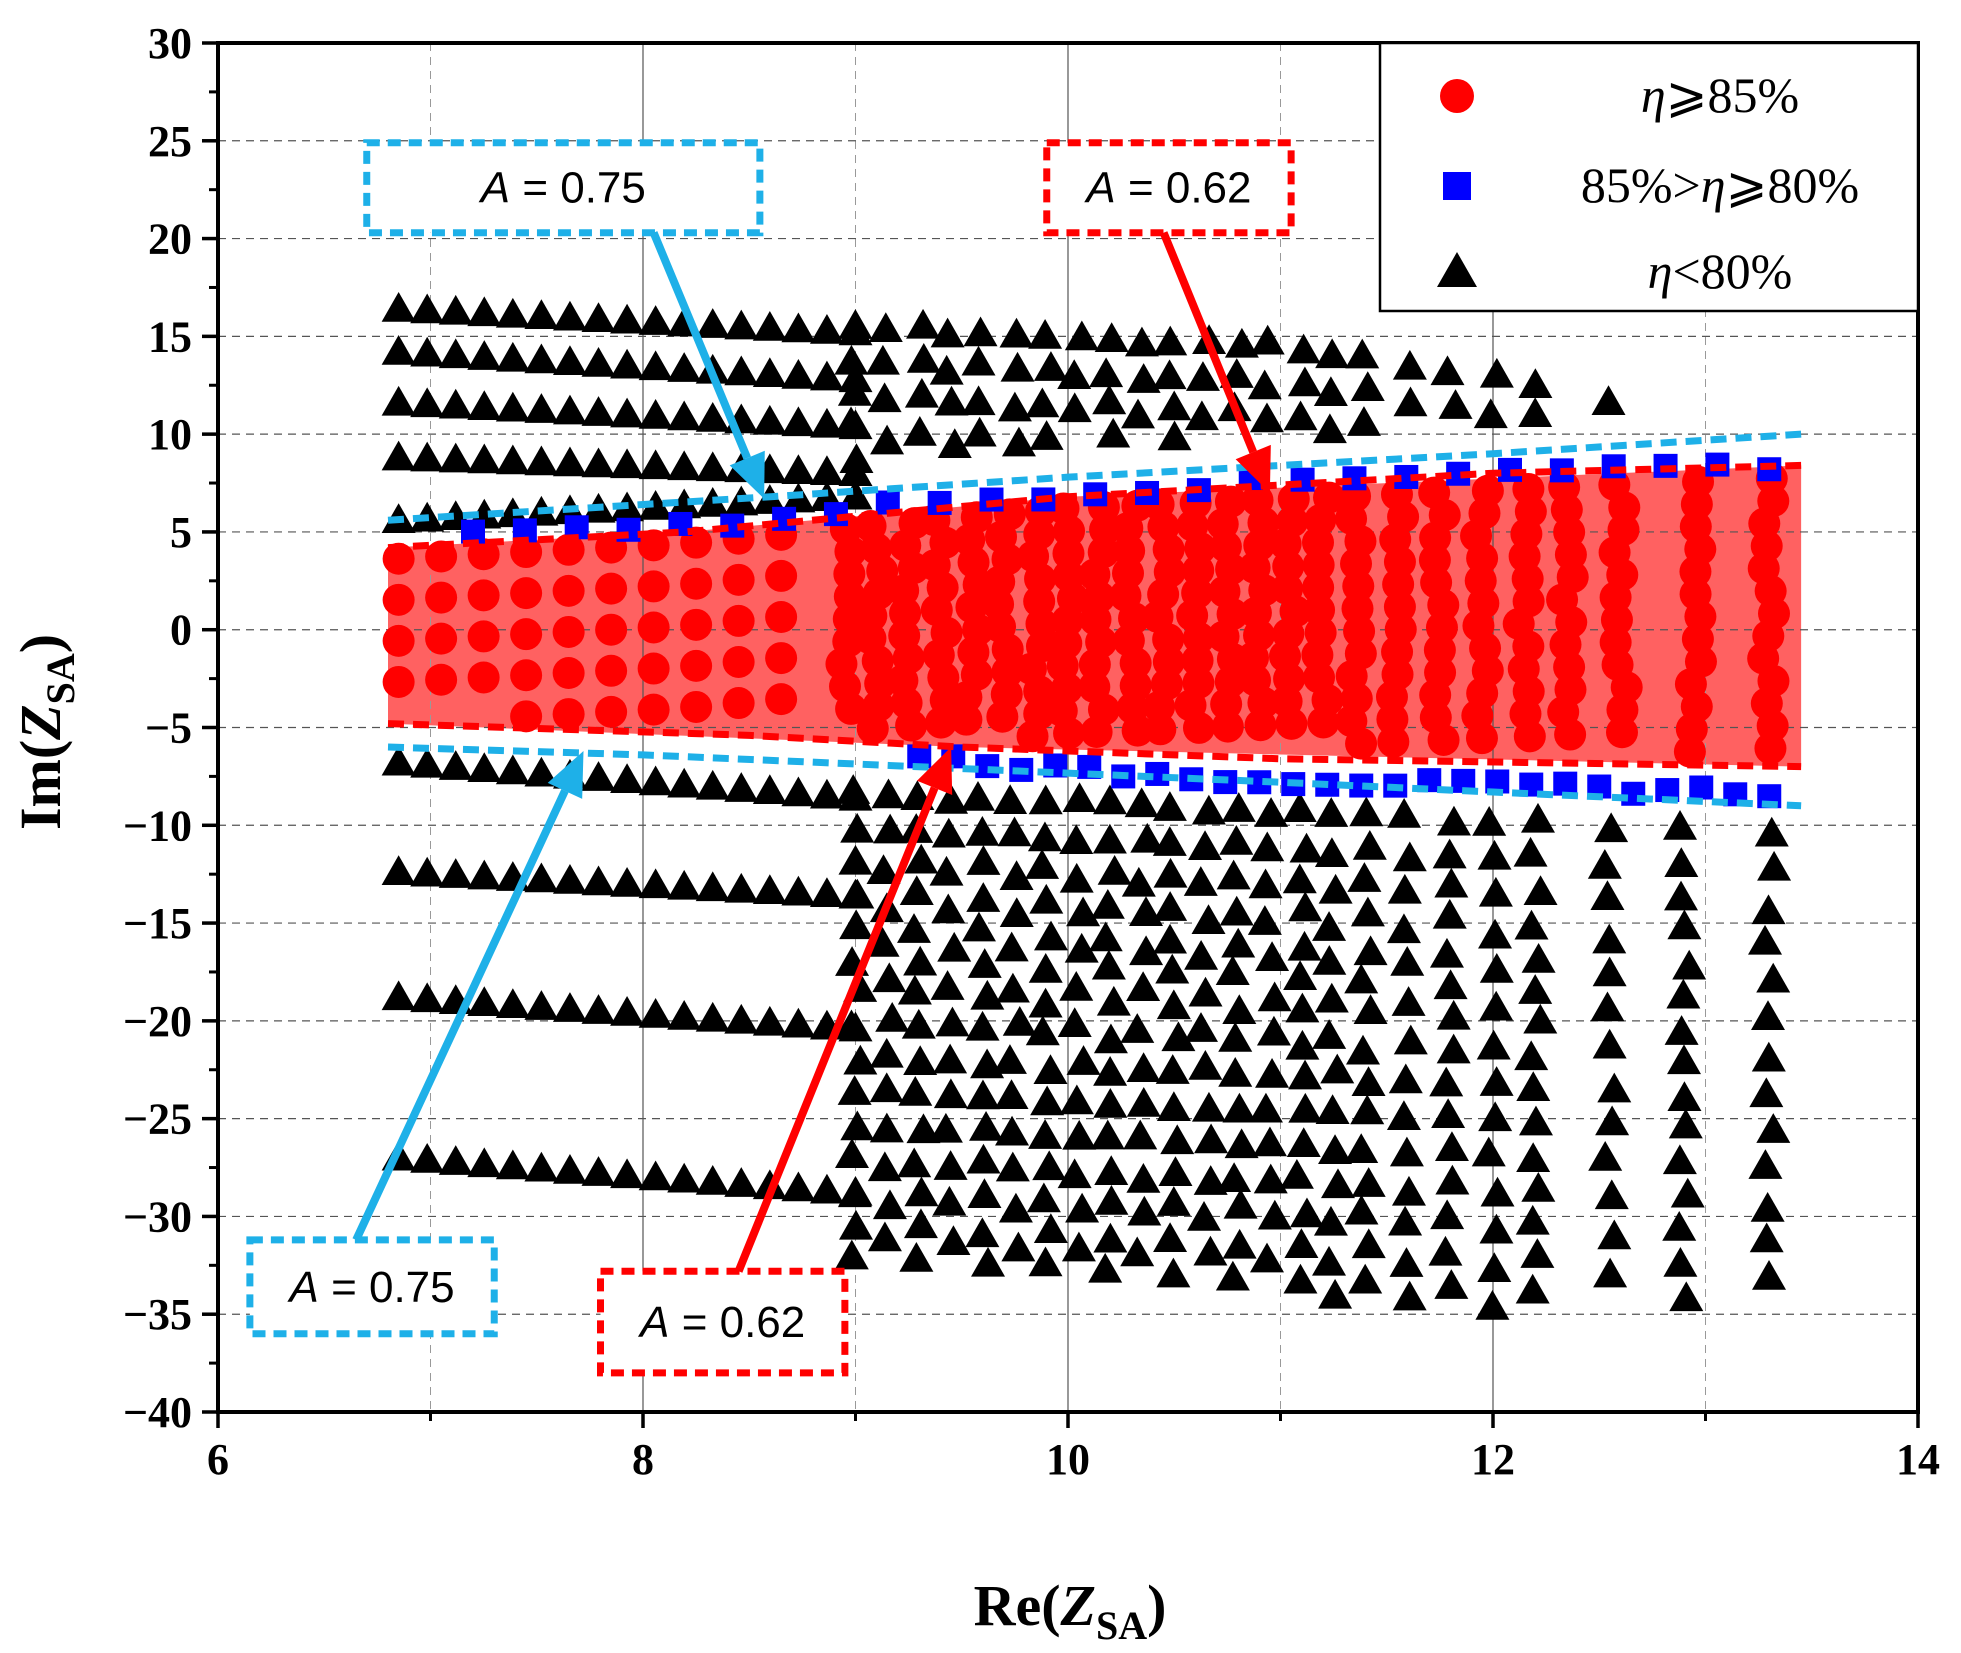  I want to click on boundary-lower-a062, so click(1094, 745).